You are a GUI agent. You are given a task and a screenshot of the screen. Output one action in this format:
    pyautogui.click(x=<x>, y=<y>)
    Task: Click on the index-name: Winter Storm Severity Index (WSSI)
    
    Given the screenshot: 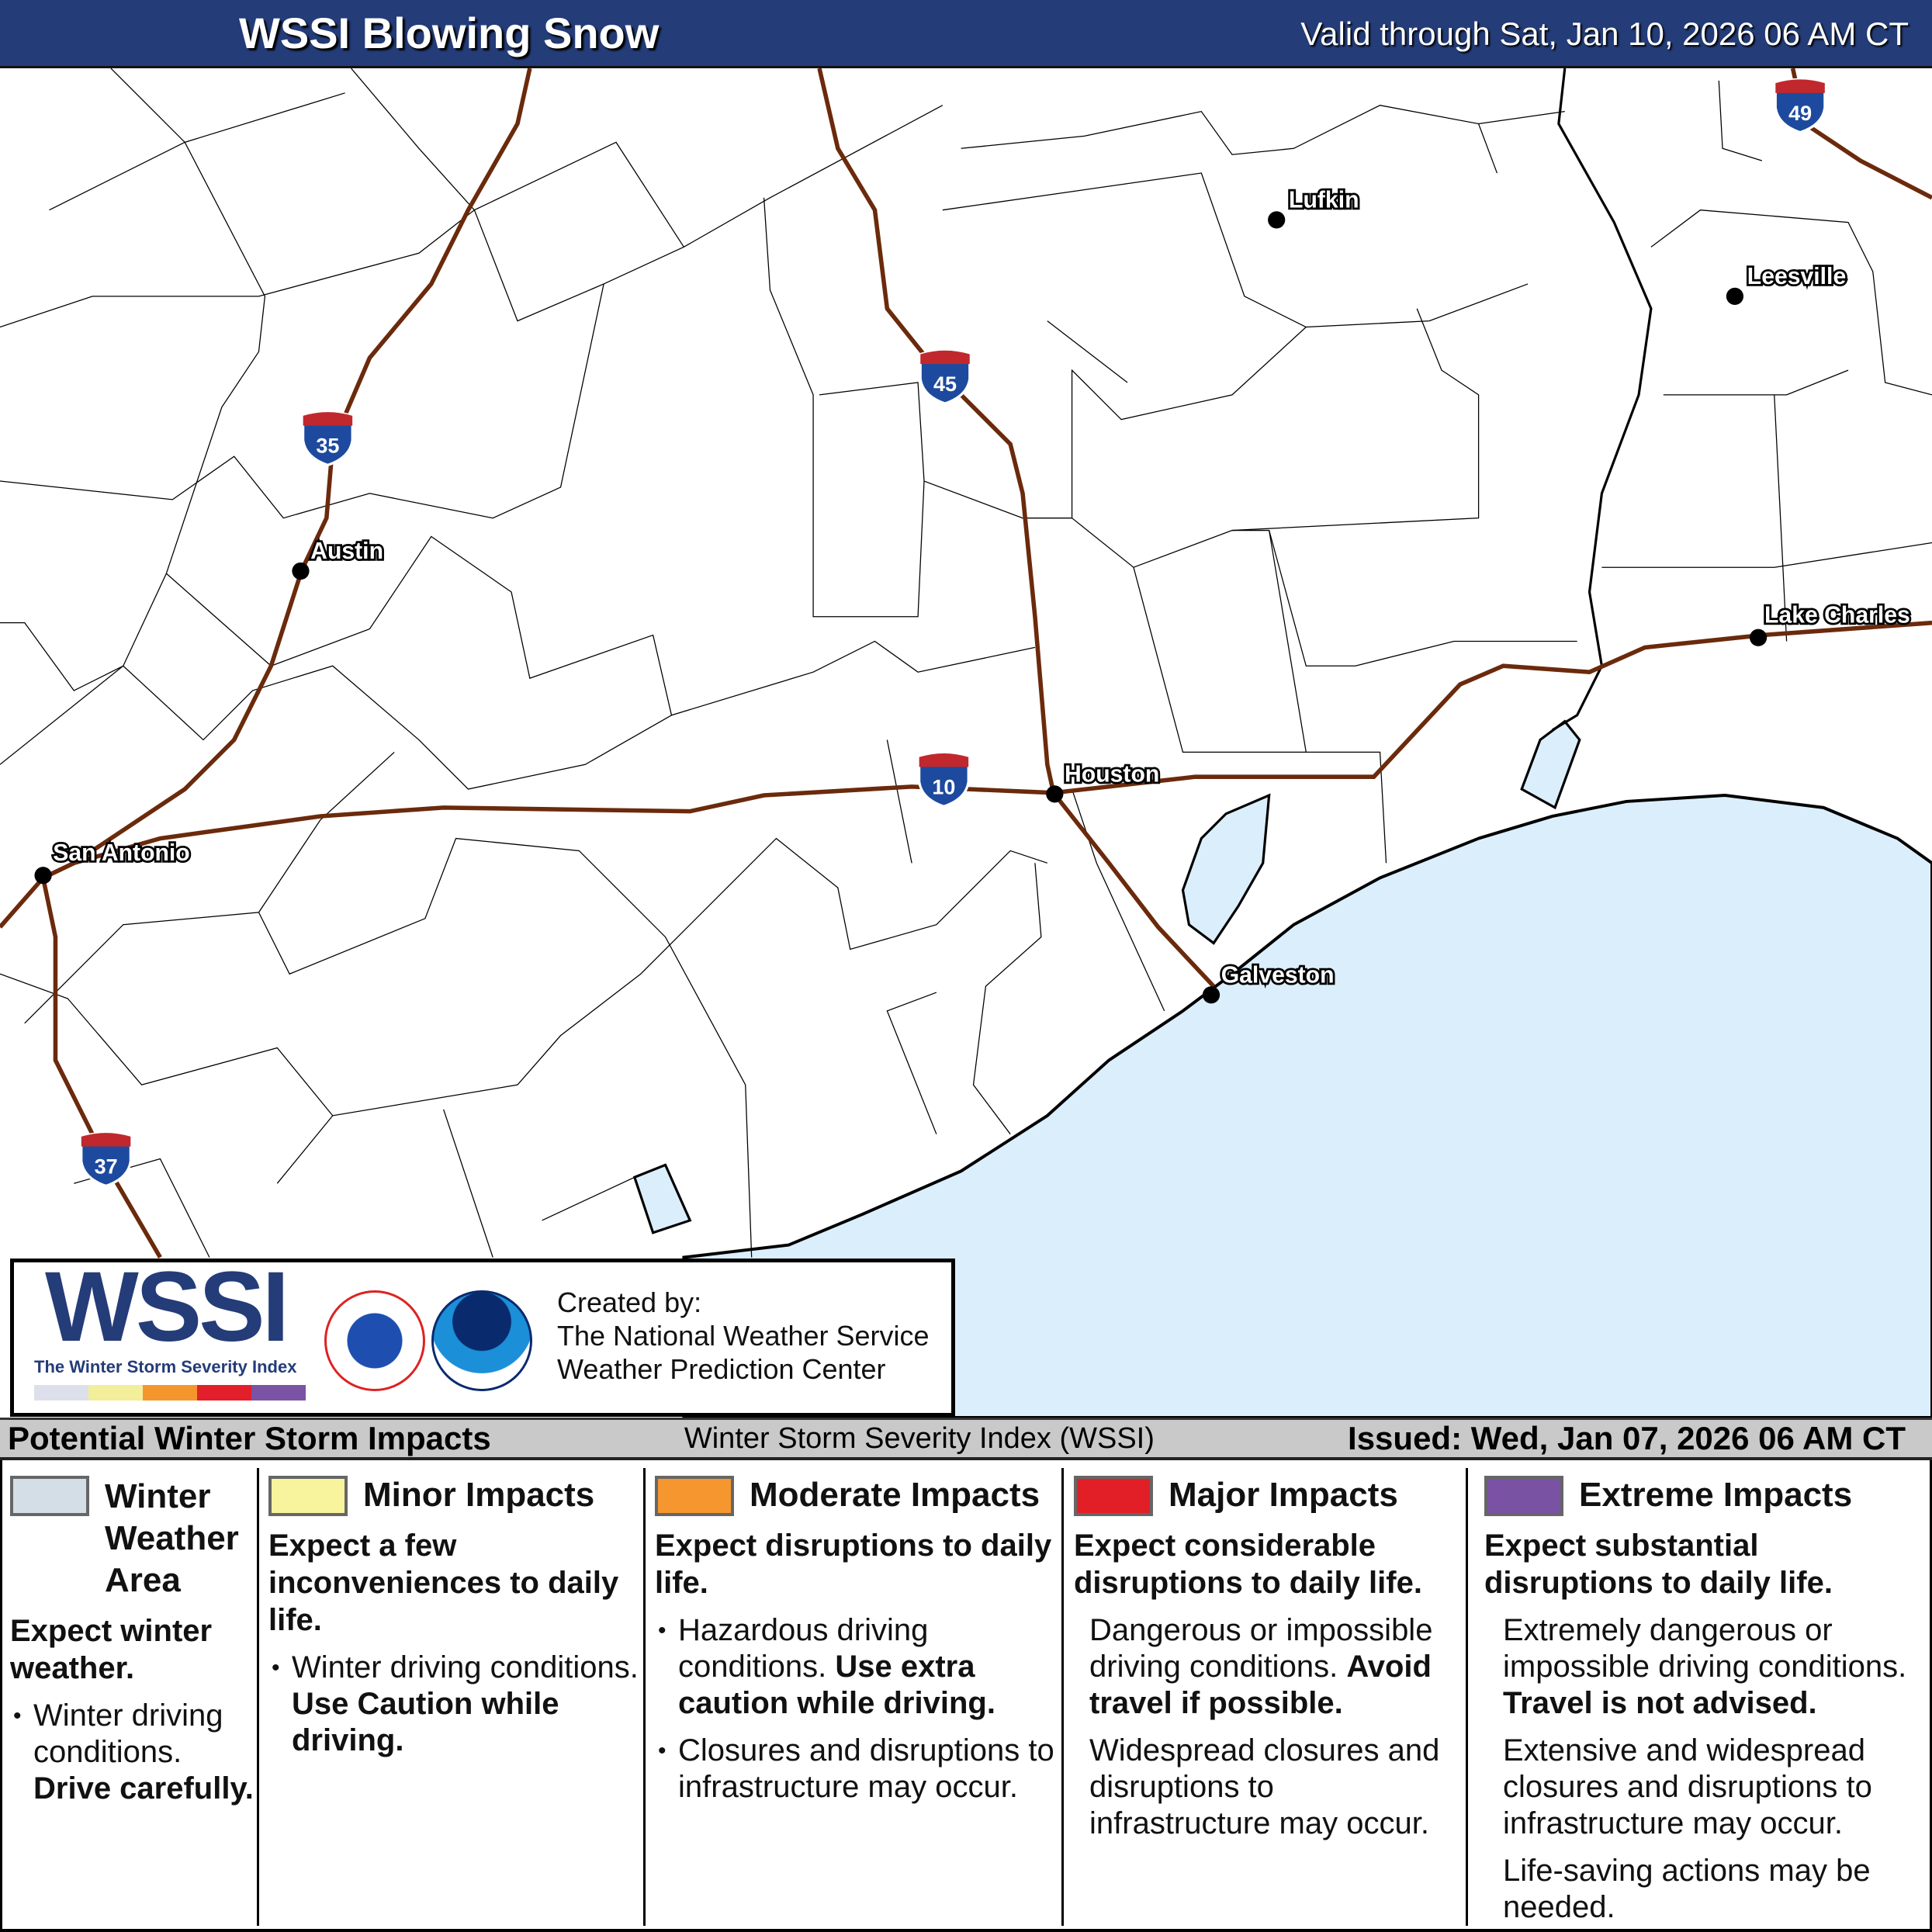 What is the action you would take?
    pyautogui.click(x=919, y=1438)
    